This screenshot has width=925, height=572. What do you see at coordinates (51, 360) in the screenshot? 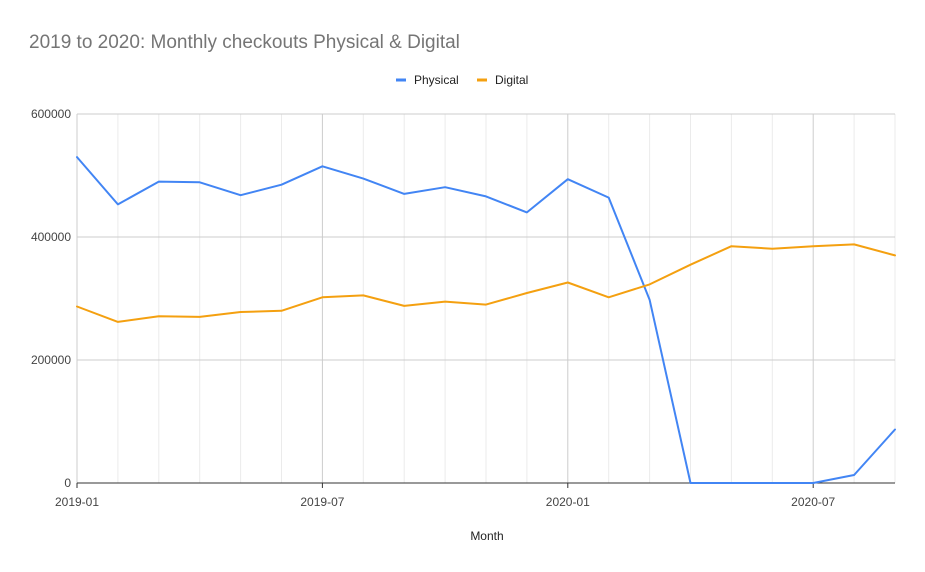
I see `y-tick-label: 200000` at bounding box center [51, 360].